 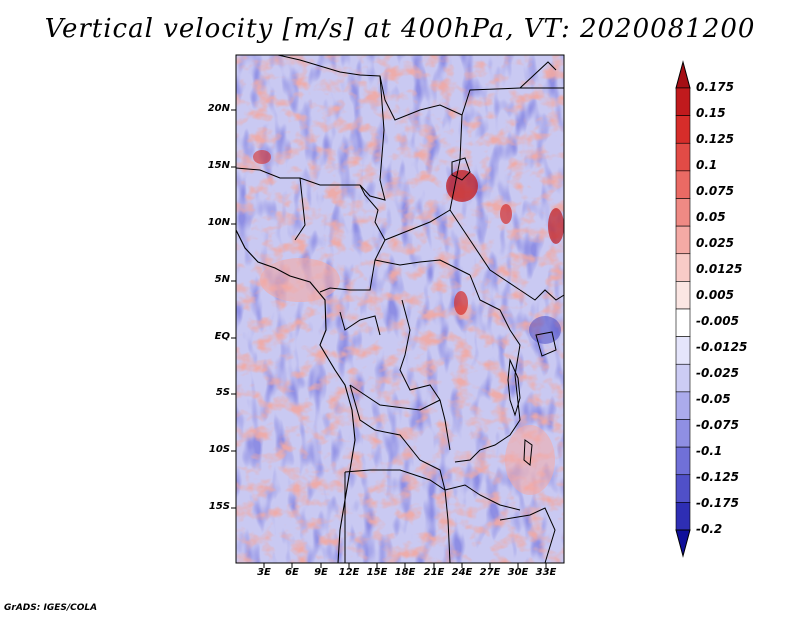 I want to click on blue-region, so click(x=545, y=330).